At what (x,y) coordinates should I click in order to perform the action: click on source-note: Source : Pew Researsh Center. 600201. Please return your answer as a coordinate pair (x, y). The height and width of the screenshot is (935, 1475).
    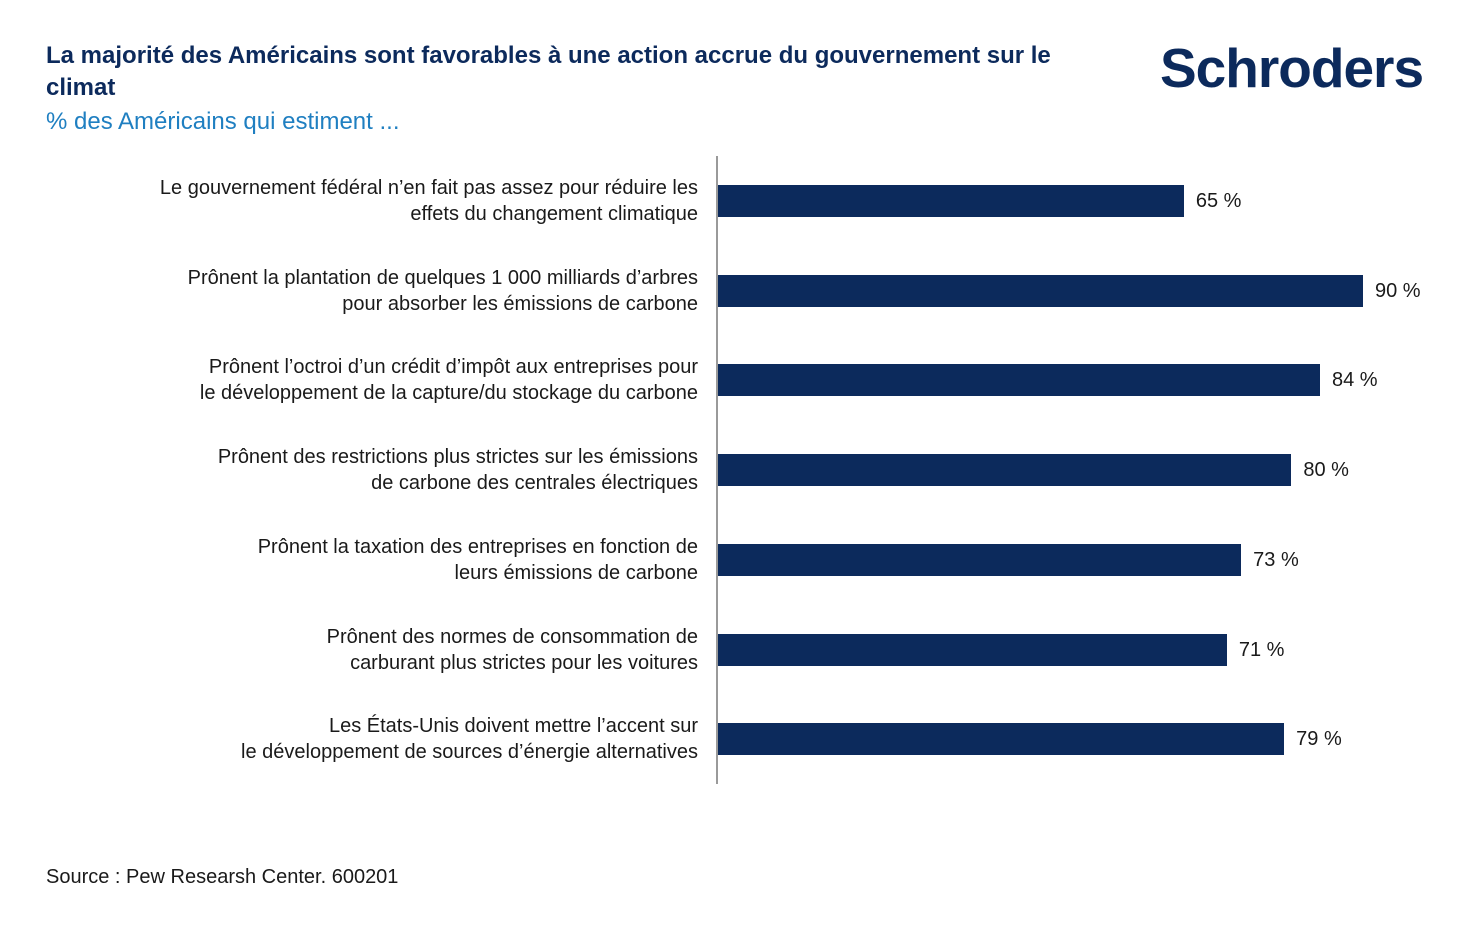
    Looking at the image, I should click on (222, 877).